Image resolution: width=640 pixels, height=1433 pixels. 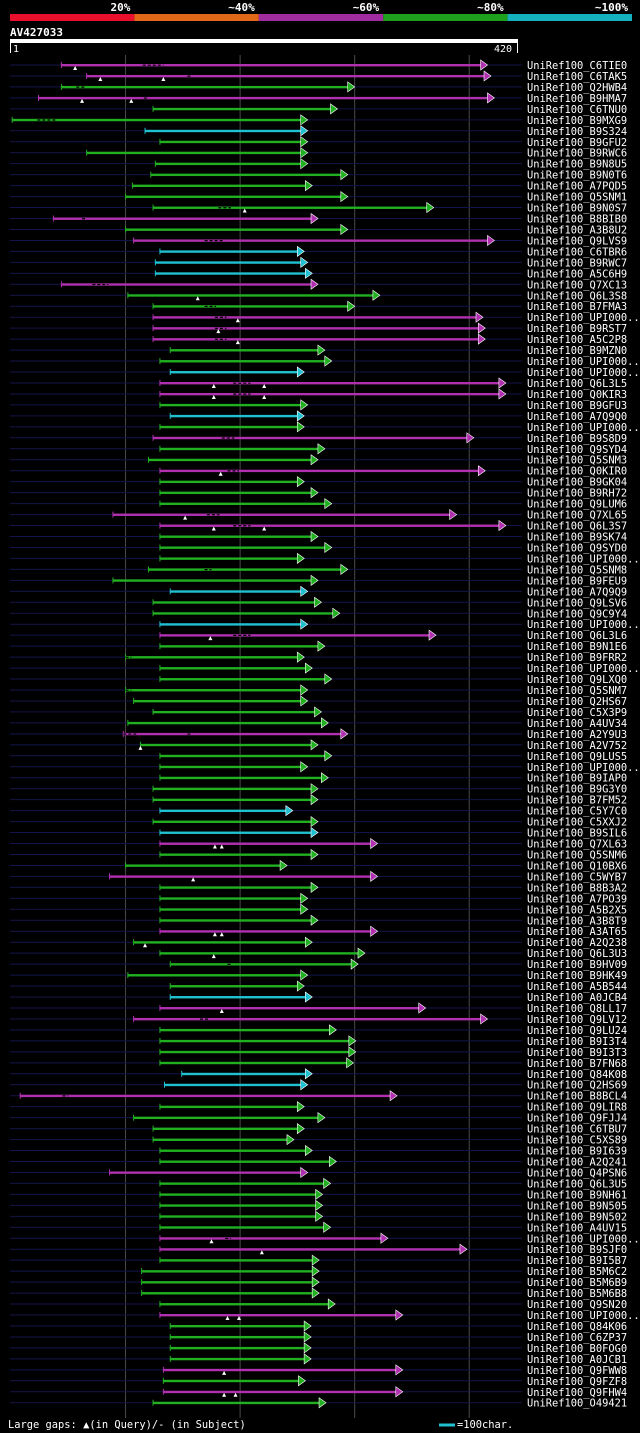 What do you see at coordinates (318, 931) in the screenshot?
I see `hit-row: UniRef100_A3AT65` at bounding box center [318, 931].